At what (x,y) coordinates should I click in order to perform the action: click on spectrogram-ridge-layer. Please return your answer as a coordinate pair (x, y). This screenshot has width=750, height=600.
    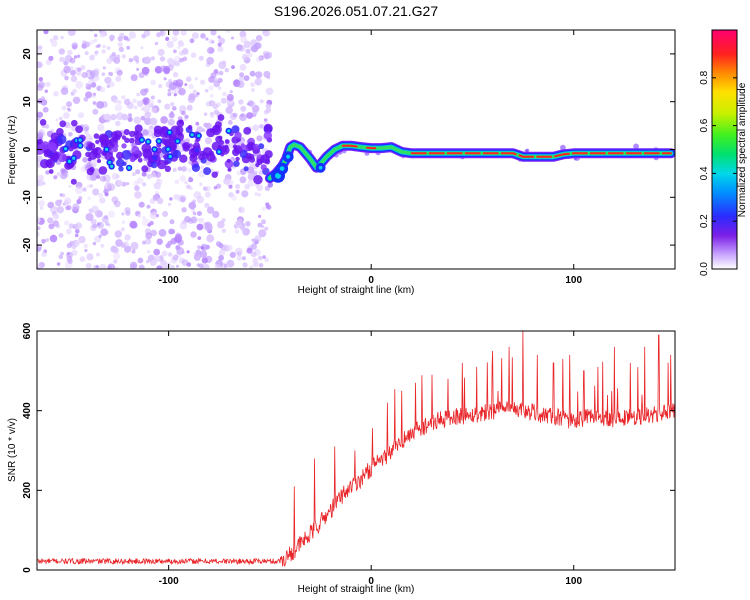
    Looking at the image, I should click on (469, 161).